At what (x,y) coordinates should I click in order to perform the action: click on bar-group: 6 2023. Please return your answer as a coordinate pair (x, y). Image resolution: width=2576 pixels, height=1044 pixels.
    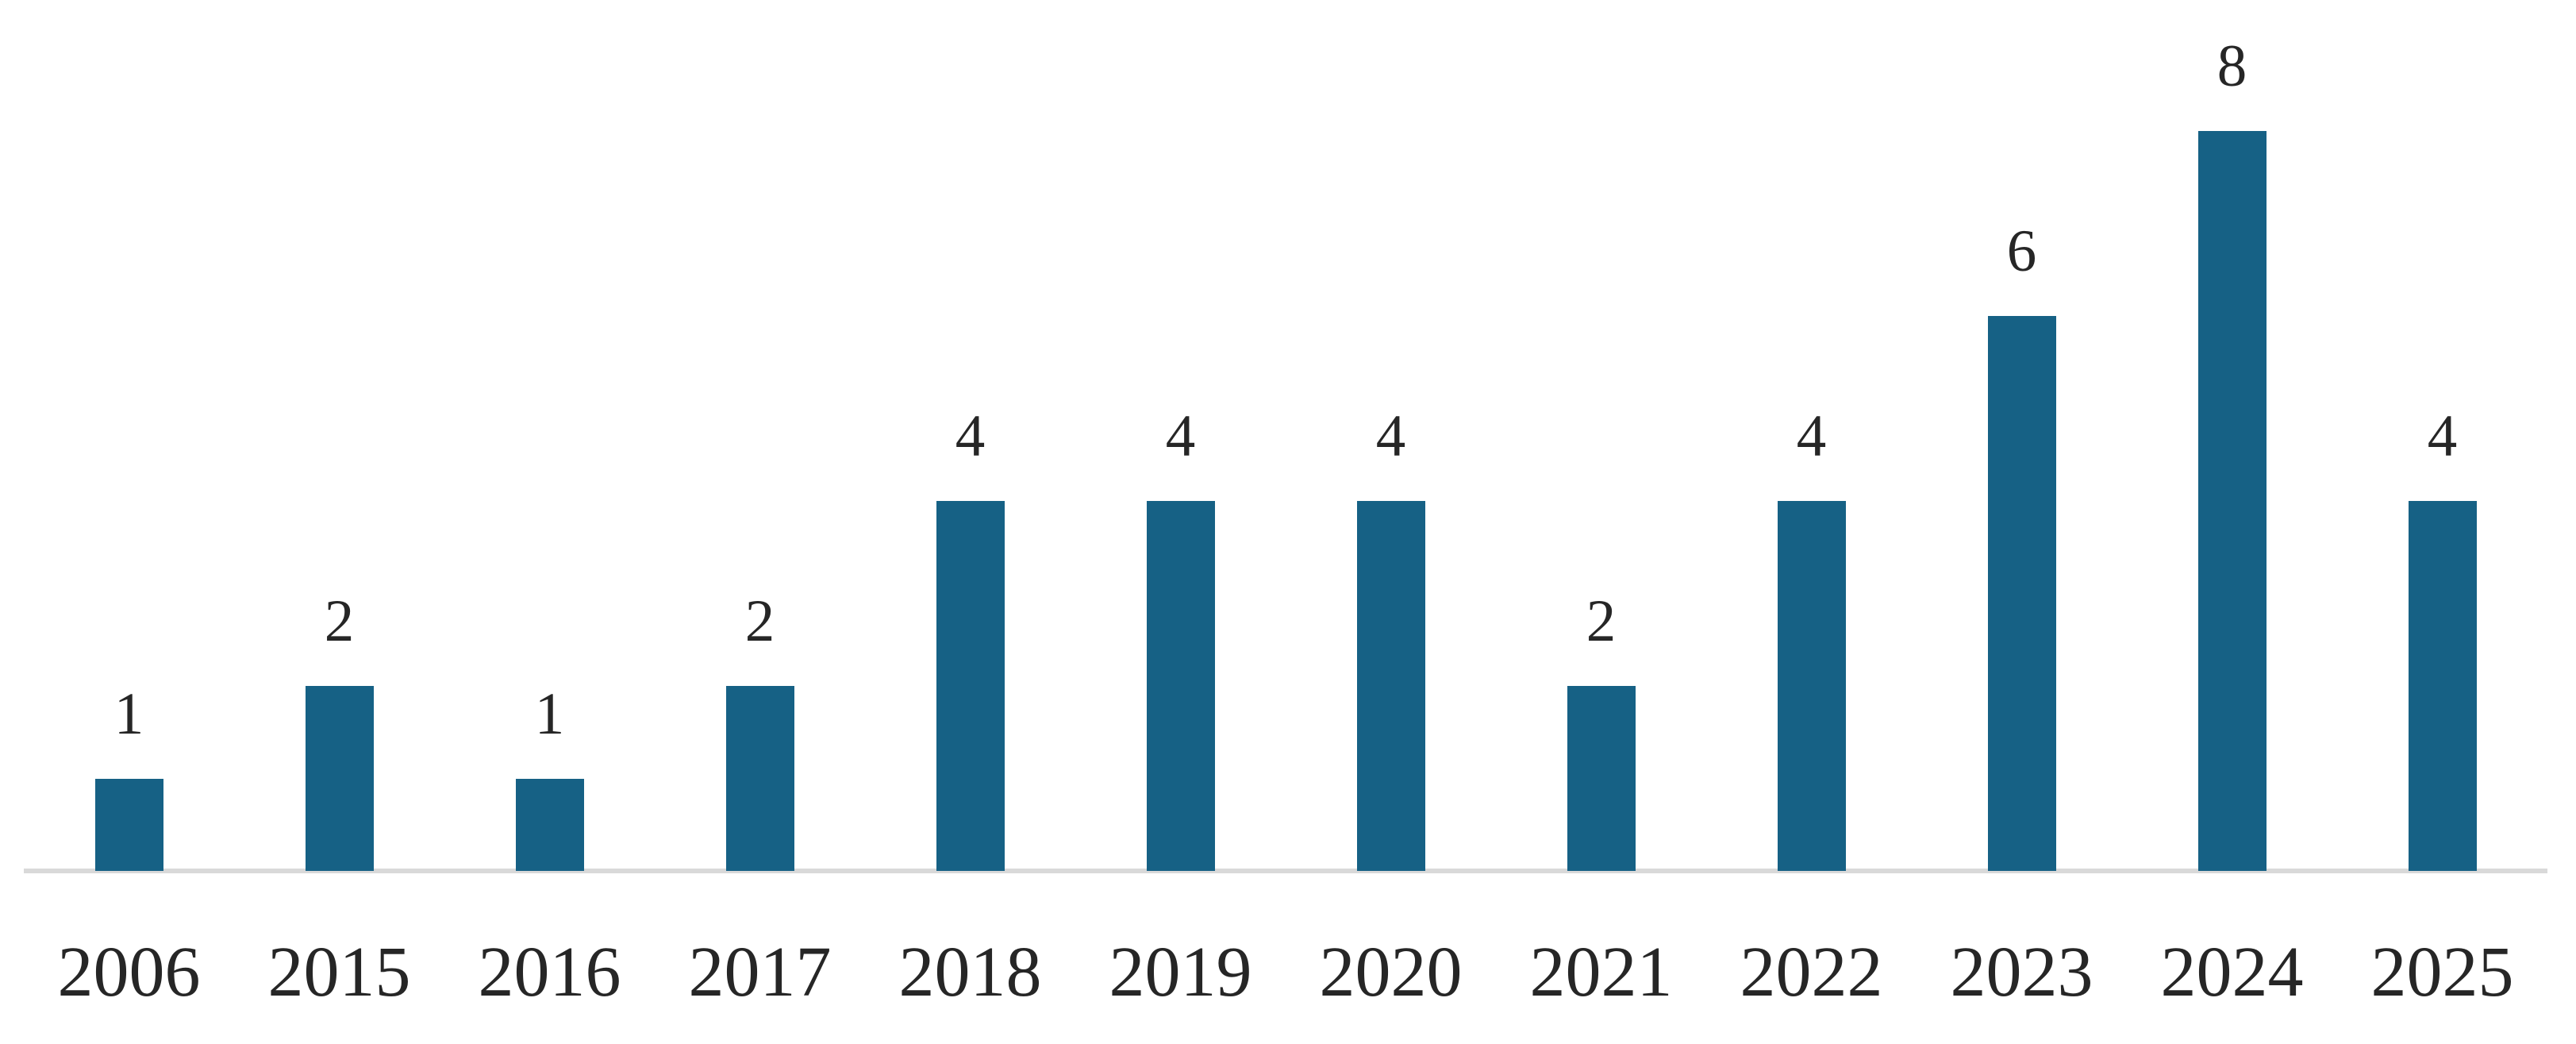
    Looking at the image, I should click on (2022, 522).